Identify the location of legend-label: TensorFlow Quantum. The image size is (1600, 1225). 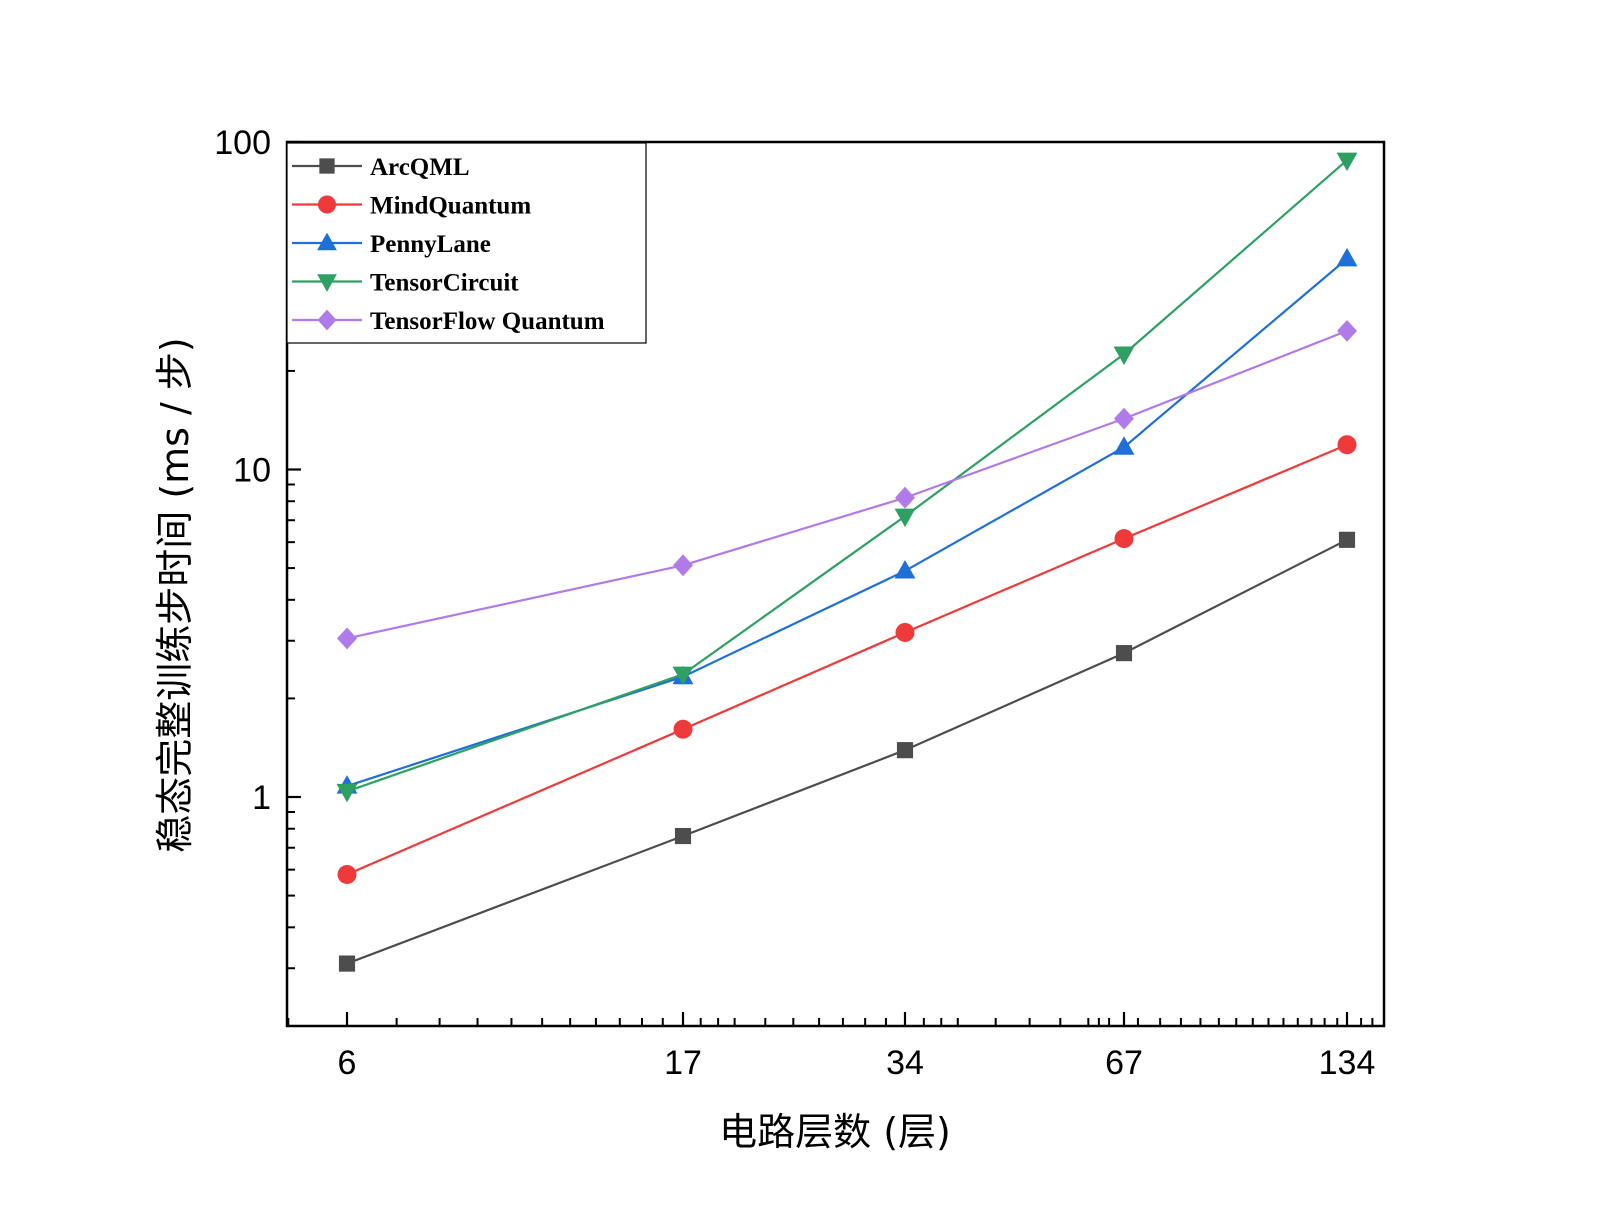
(487, 321).